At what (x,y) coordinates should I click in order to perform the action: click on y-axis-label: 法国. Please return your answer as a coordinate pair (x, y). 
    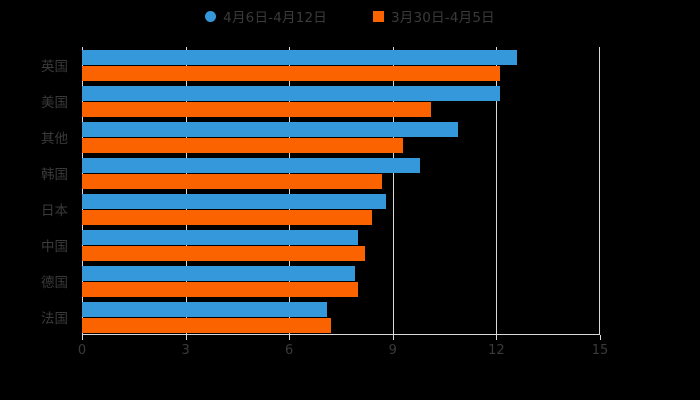
    Looking at the image, I should click on (54, 319).